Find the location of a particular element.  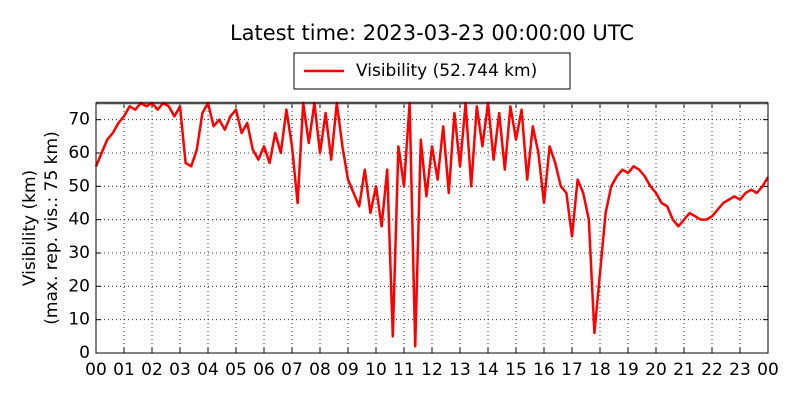

x-tick-label: 06 is located at coordinates (264, 370).